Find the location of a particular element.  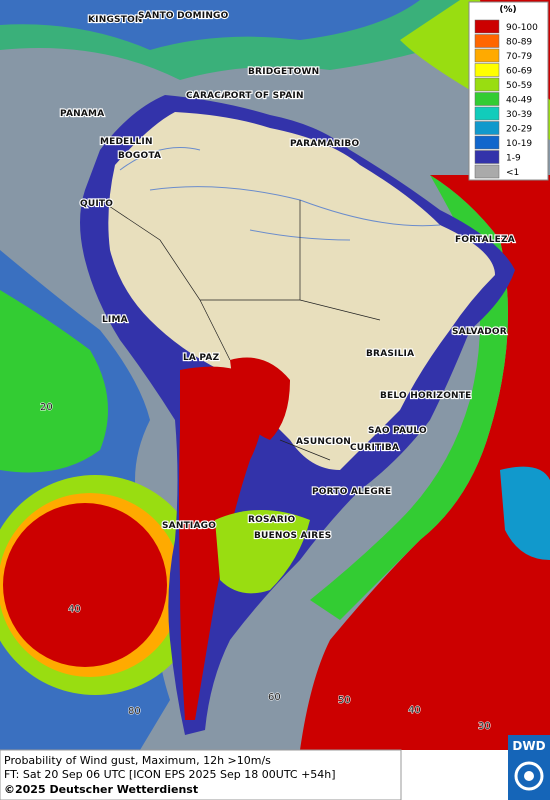

city-label: CARACAS is located at coordinates (210, 96).